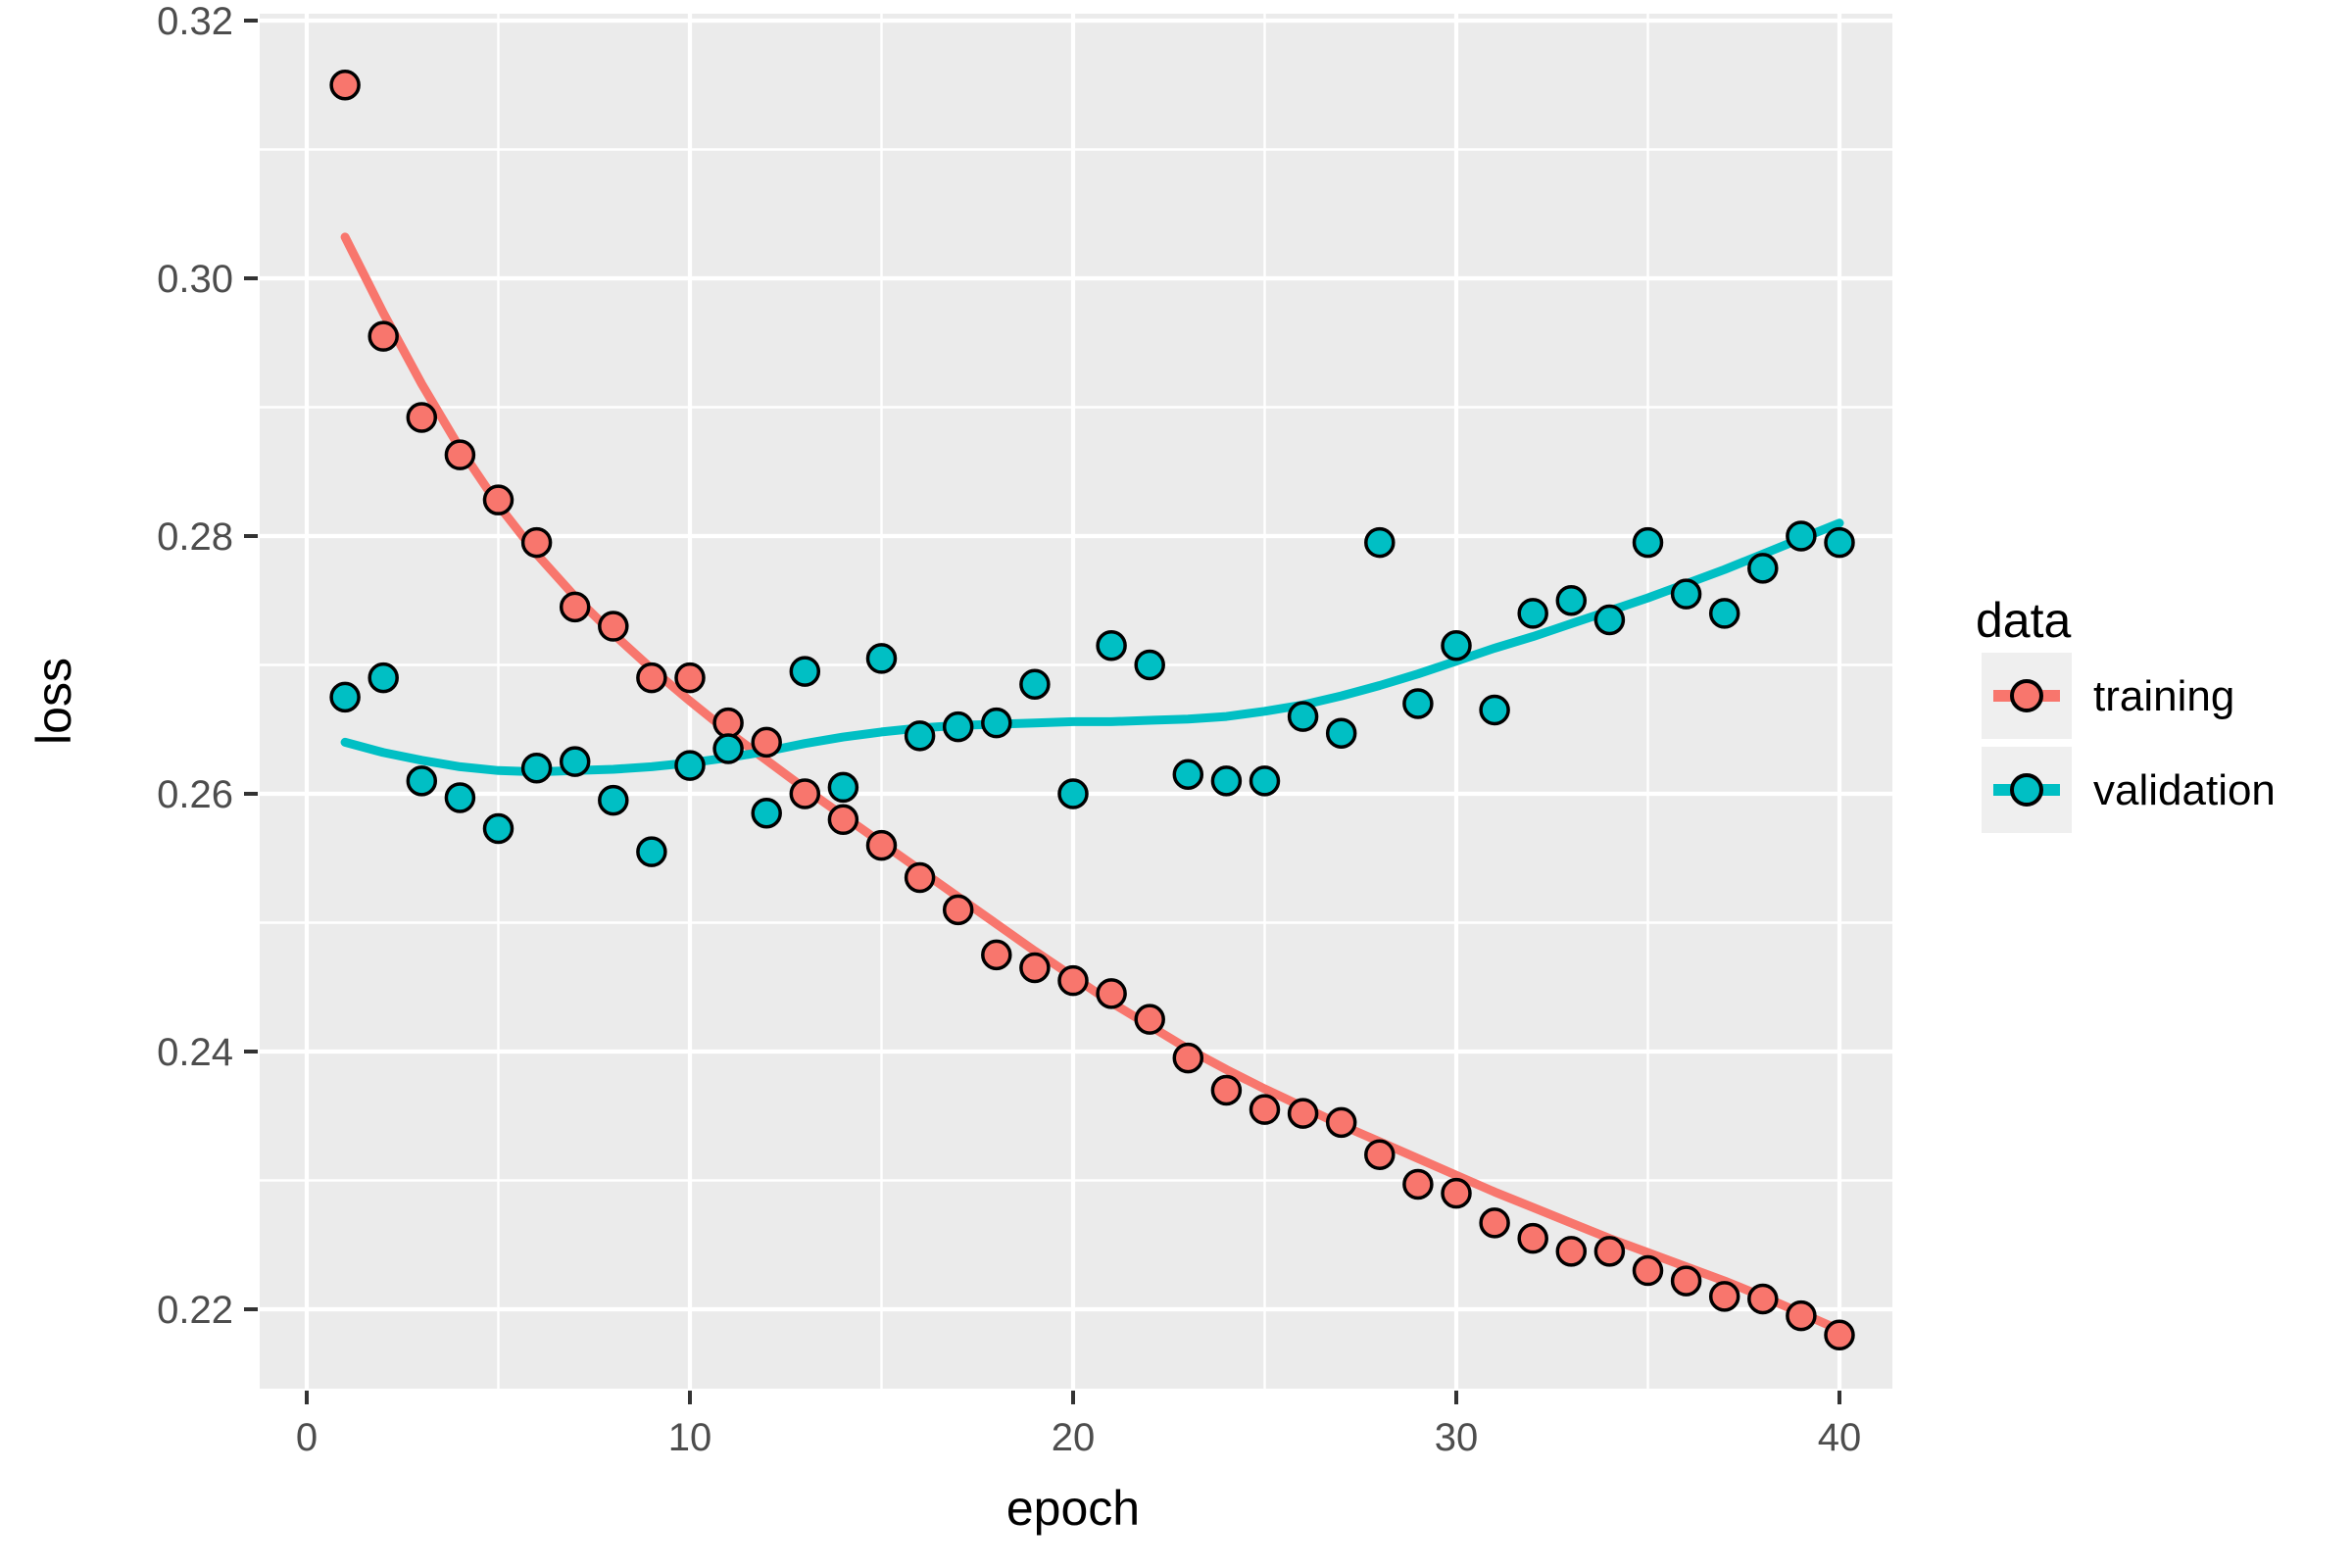 Image resolution: width=2352 pixels, height=1568 pixels. I want to click on validation-points, so click(1092, 693).